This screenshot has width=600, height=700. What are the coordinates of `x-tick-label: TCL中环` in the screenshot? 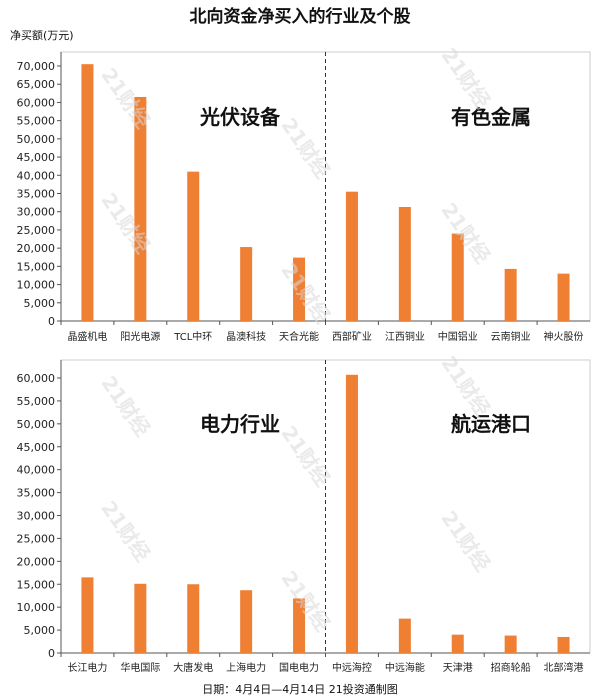 It's located at (192, 336).